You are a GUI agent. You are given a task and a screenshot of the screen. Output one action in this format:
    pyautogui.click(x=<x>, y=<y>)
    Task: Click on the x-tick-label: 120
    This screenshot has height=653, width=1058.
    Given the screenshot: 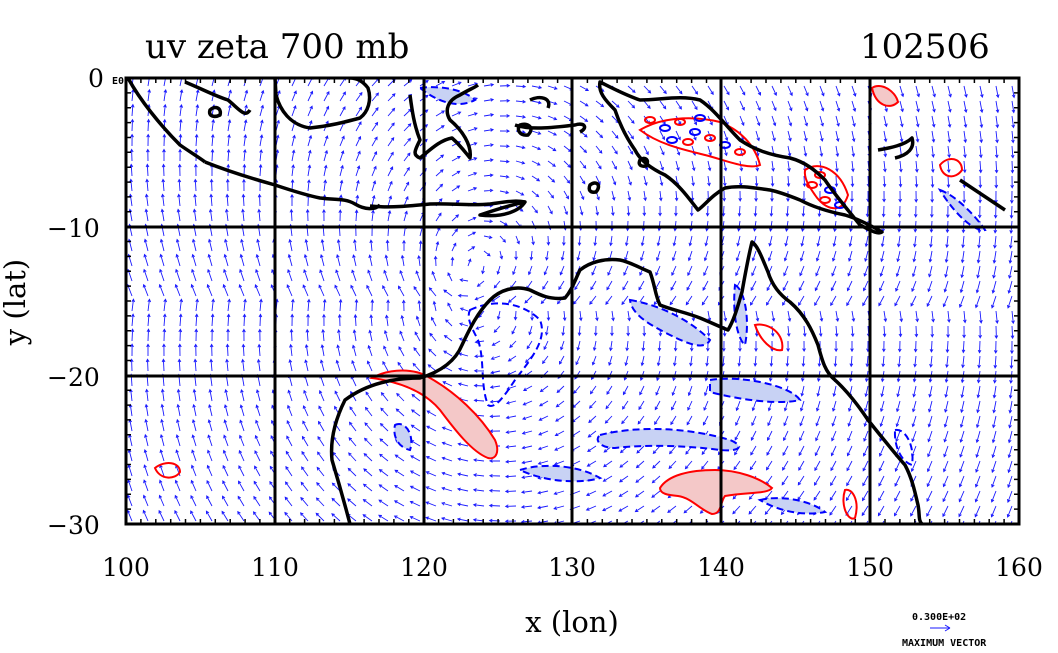 What is the action you would take?
    pyautogui.click(x=424, y=567)
    